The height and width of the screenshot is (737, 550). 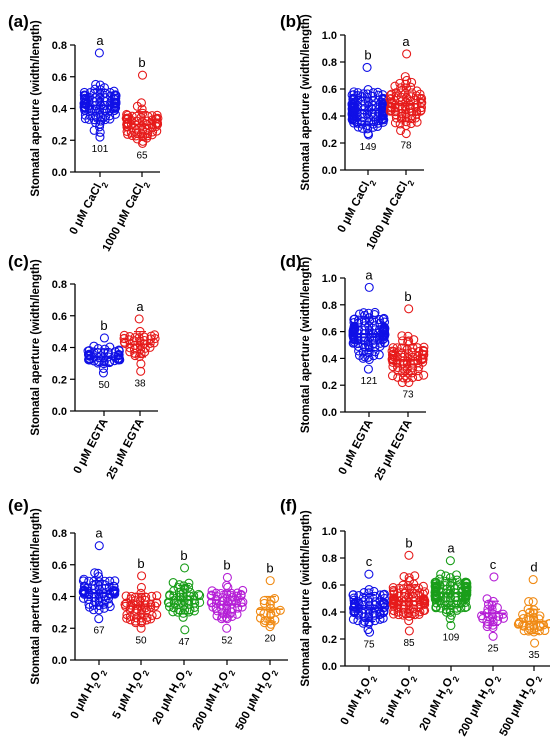 What do you see at coordinates (329, 532) in the screenshot?
I see `y-tick-label: 1.0` at bounding box center [329, 532].